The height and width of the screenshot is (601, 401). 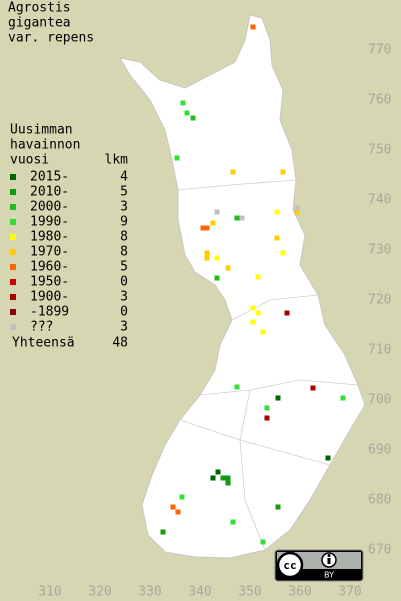 I want to click on x-tick-label: 370, so click(x=349, y=592).